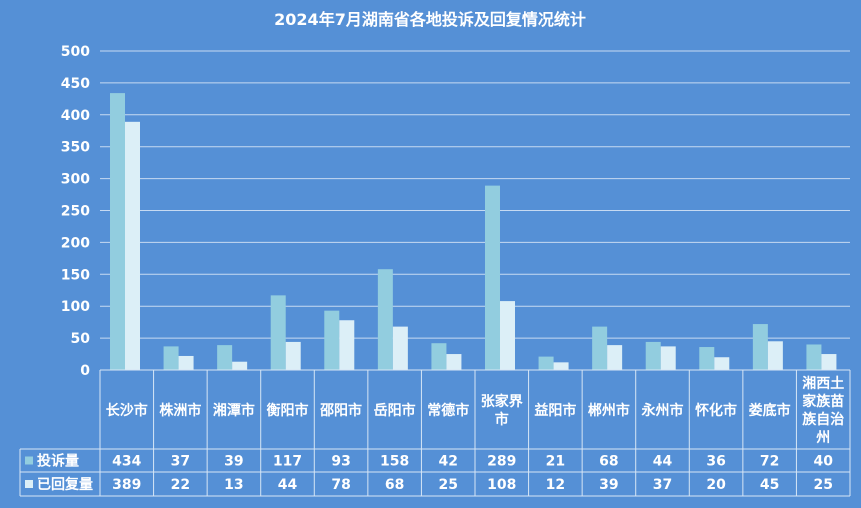 The width and height of the screenshot is (861, 508). I want to click on x-tick-label-line: 郴州市, so click(609, 410).